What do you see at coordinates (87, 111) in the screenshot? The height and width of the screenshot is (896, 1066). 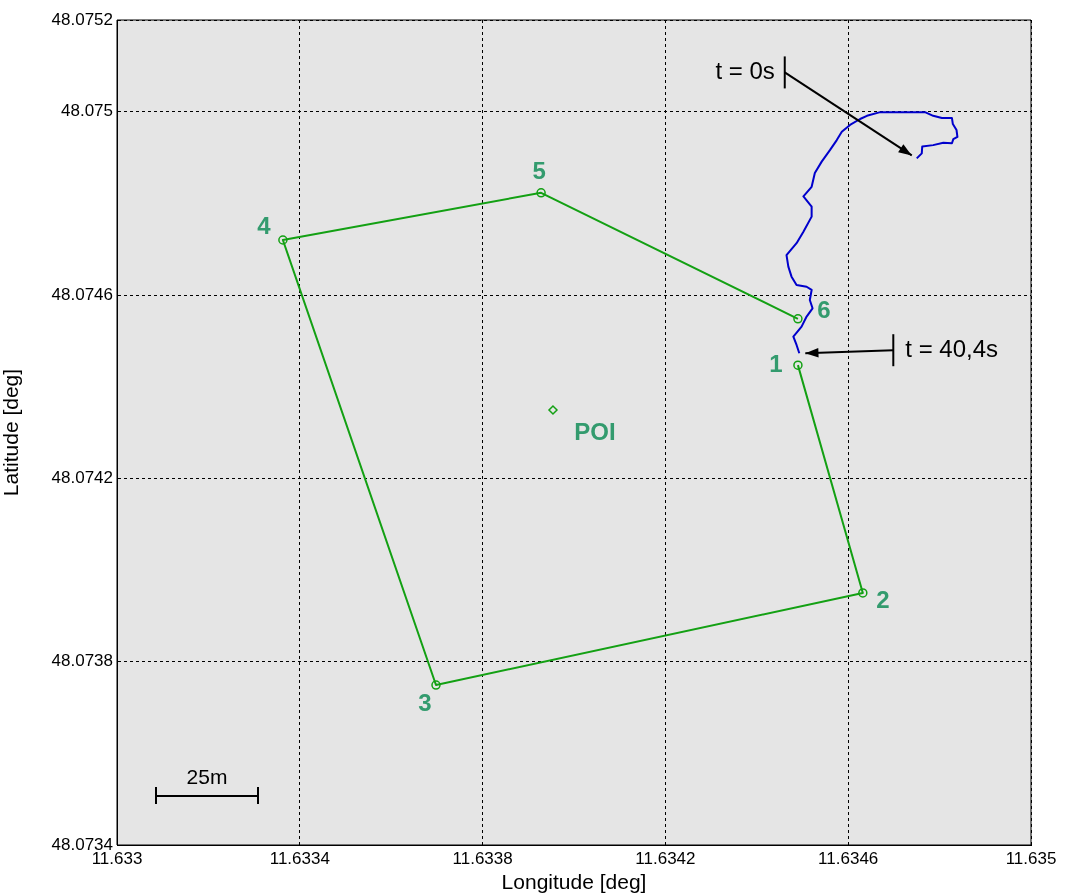 I see `y-tick-label: 48.075` at bounding box center [87, 111].